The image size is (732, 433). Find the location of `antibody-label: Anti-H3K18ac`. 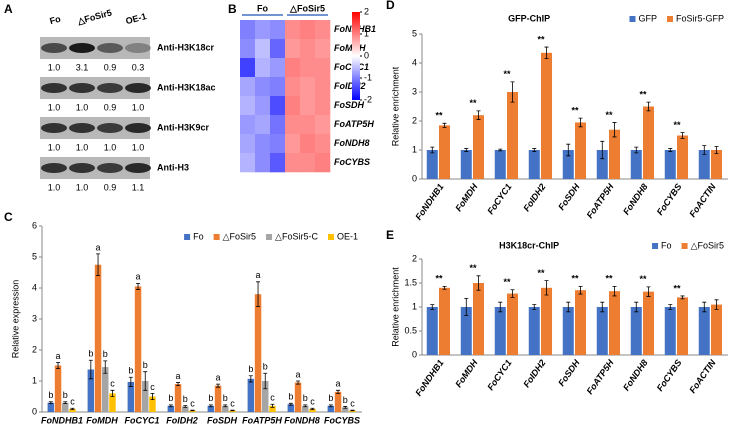

antibody-label: Anti-H3K18ac is located at coordinates (186, 87).